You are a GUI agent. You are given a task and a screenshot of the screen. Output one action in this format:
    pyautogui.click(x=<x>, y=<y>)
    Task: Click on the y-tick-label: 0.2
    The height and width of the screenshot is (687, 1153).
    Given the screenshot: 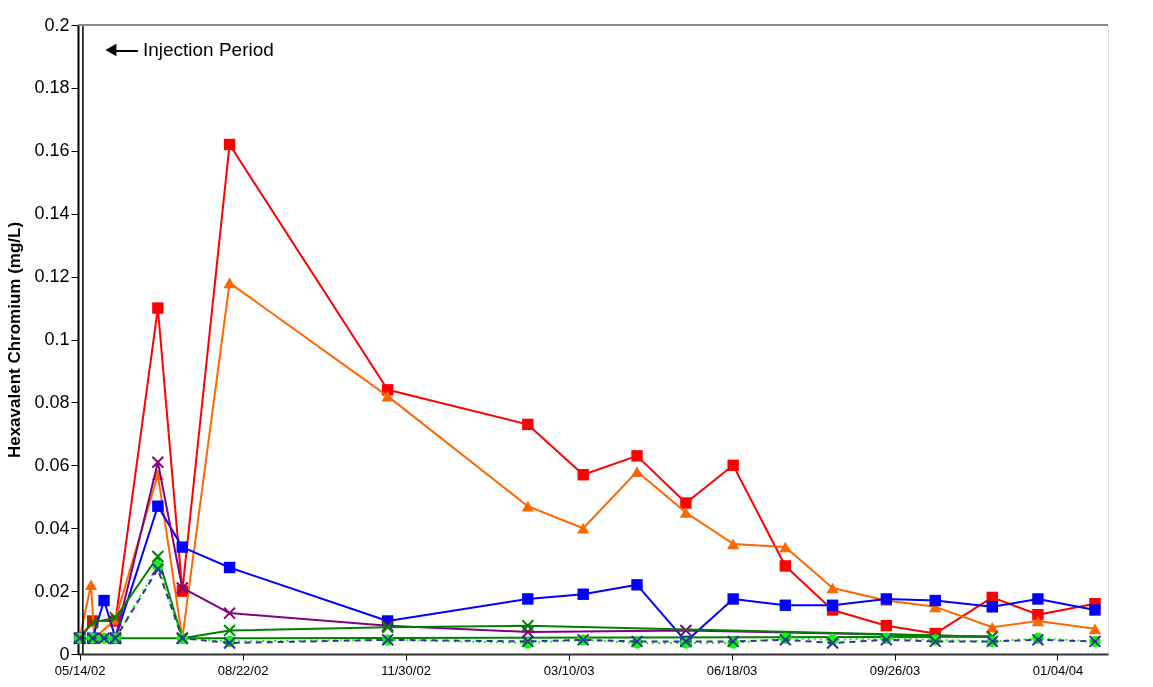 What is the action you would take?
    pyautogui.click(x=57, y=24)
    